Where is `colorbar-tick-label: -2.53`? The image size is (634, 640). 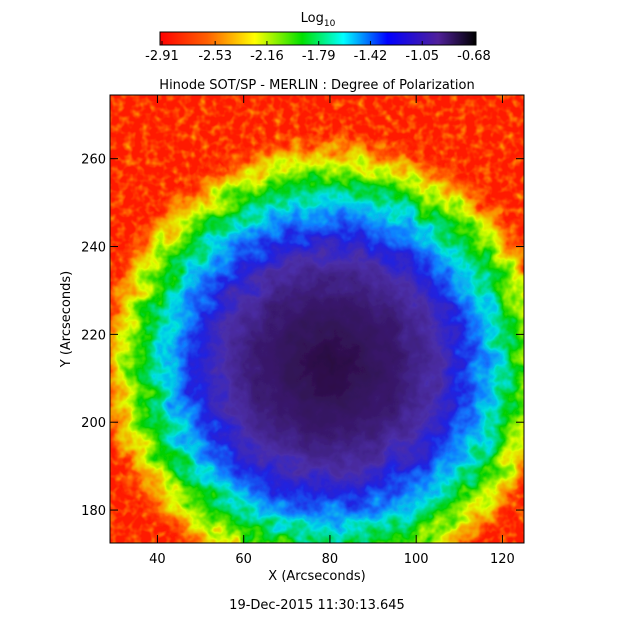 colorbar-tick-label: -2.53 is located at coordinates (215, 56).